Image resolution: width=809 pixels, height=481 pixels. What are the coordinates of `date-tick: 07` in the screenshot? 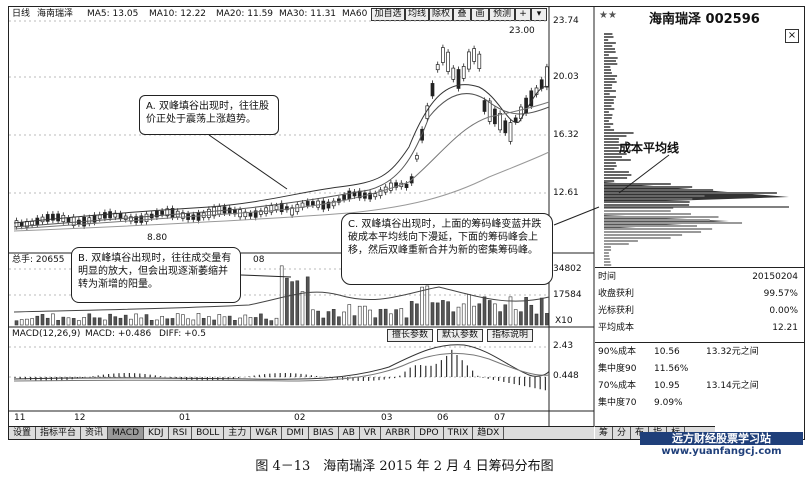 It's located at (500, 418).